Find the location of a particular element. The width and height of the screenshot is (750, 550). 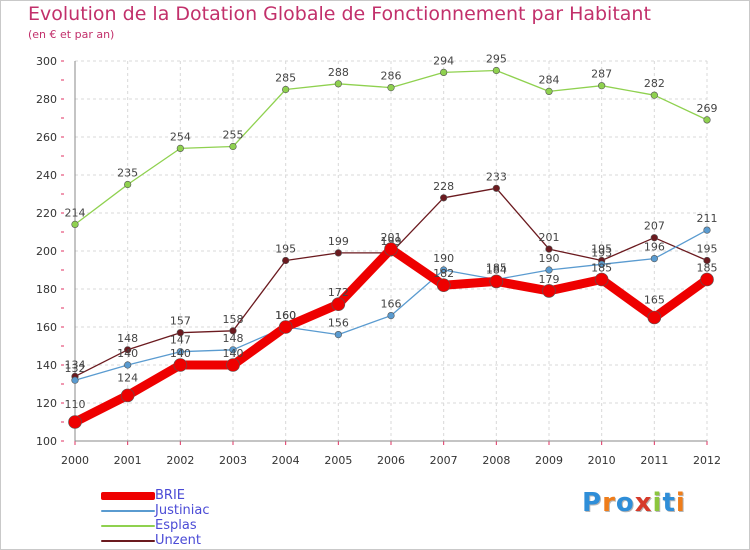

data-label-esplas: 295 is located at coordinates (496, 59).